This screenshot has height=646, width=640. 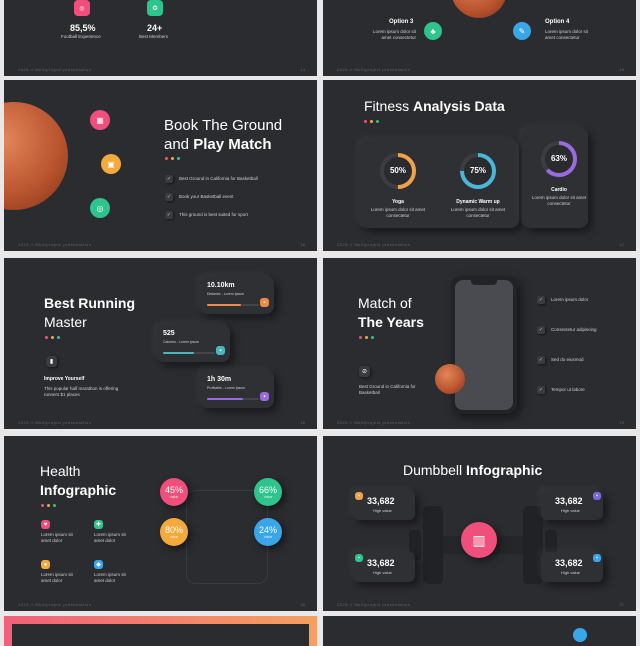 What do you see at coordinates (479, 540) in the screenshot?
I see `gym-icon: ▥` at bounding box center [479, 540].